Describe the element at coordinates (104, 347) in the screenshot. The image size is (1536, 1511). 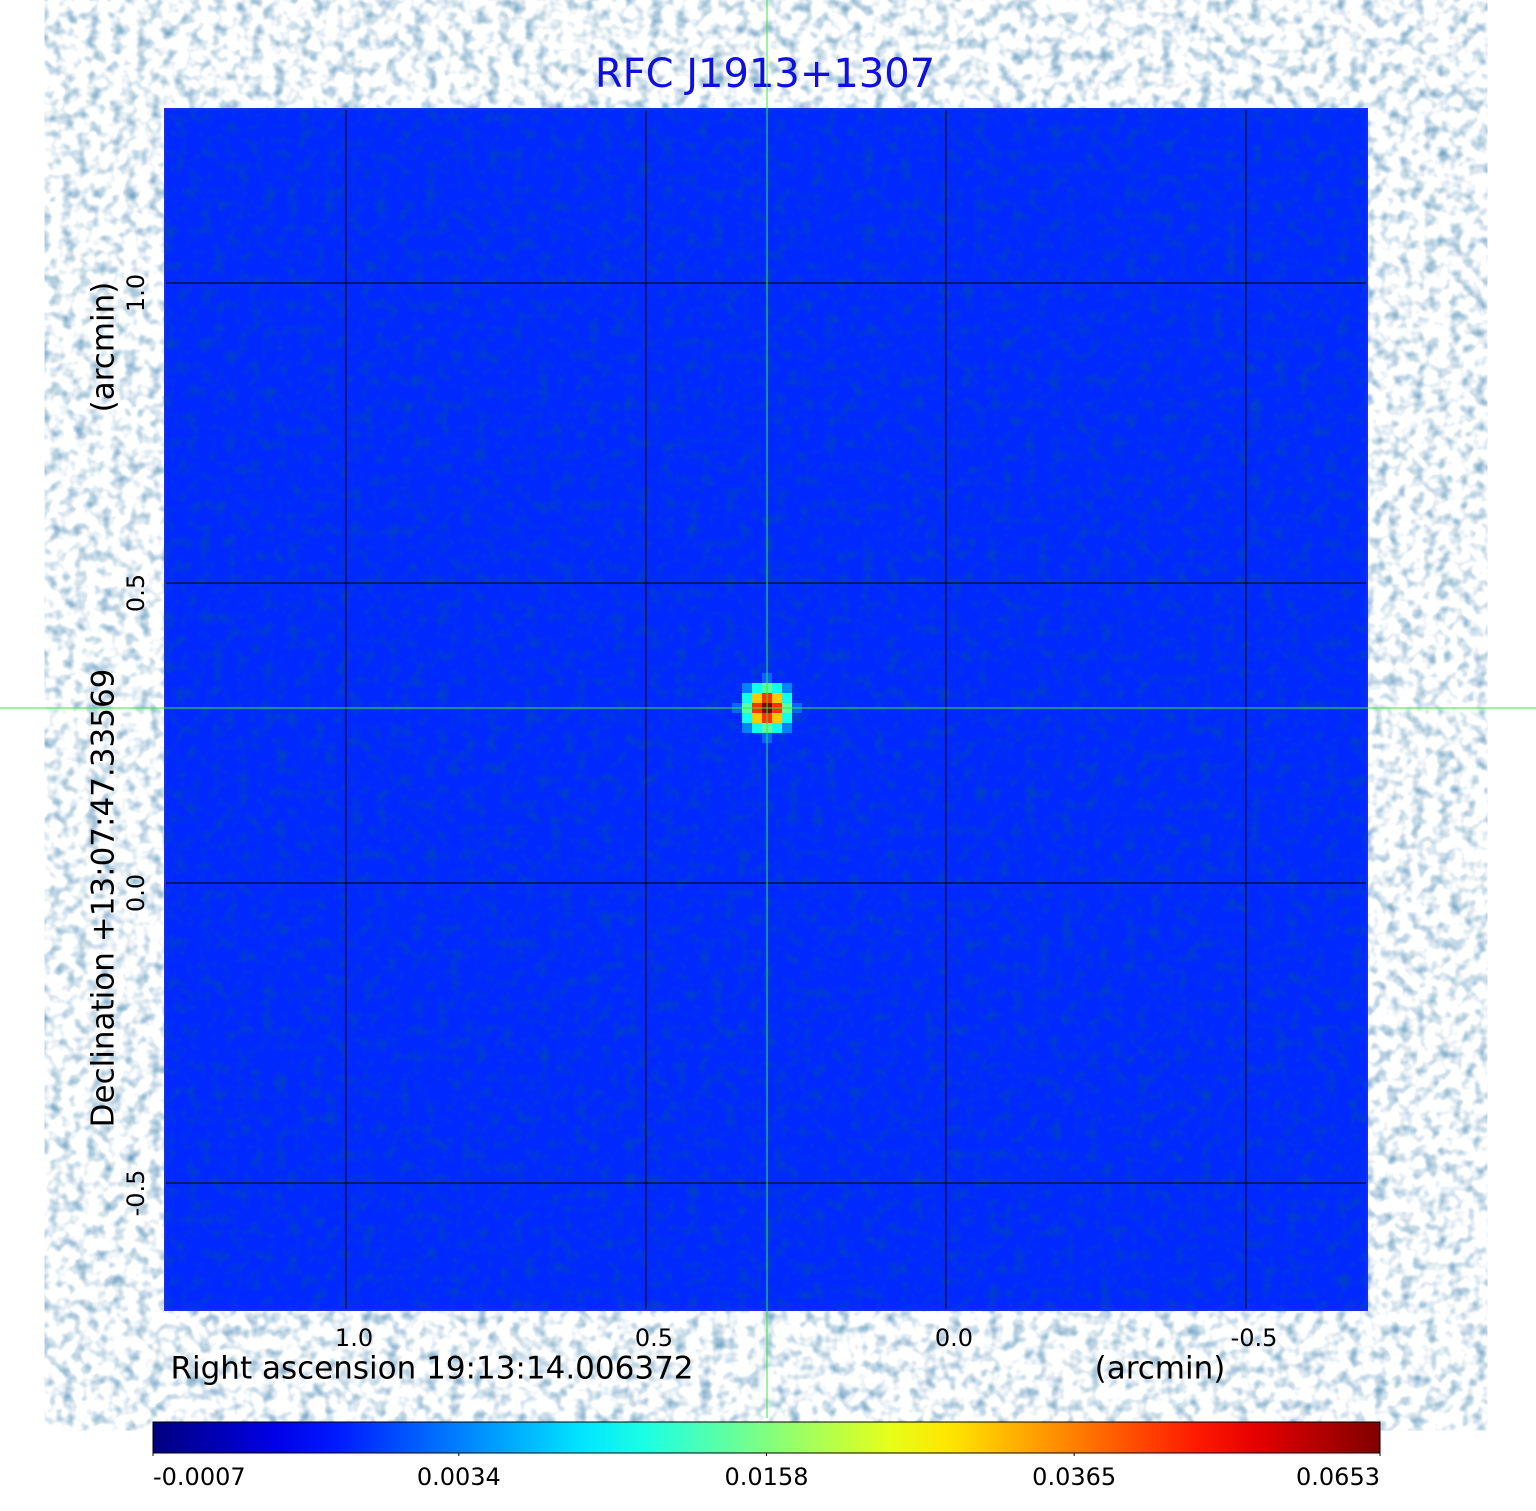
I see `y-axis-unit: (arcmin)` at that location.